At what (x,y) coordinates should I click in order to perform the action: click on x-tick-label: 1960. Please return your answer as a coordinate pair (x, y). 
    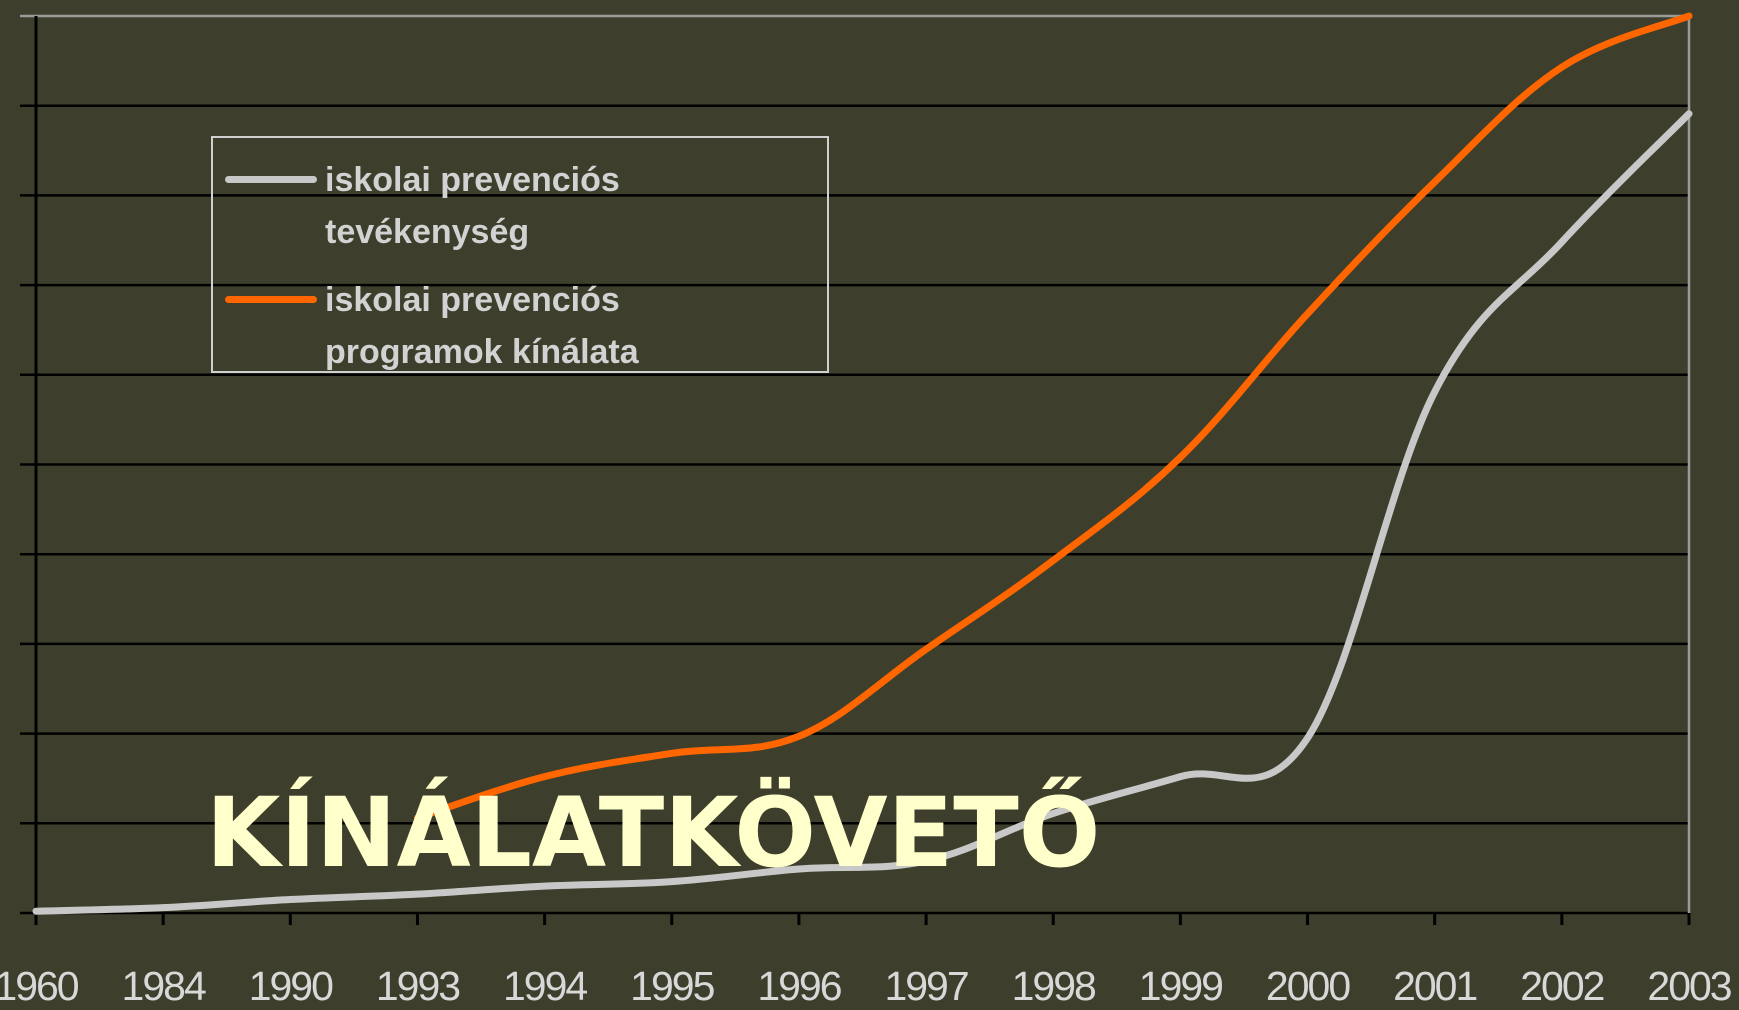
    Looking at the image, I should click on (39, 986).